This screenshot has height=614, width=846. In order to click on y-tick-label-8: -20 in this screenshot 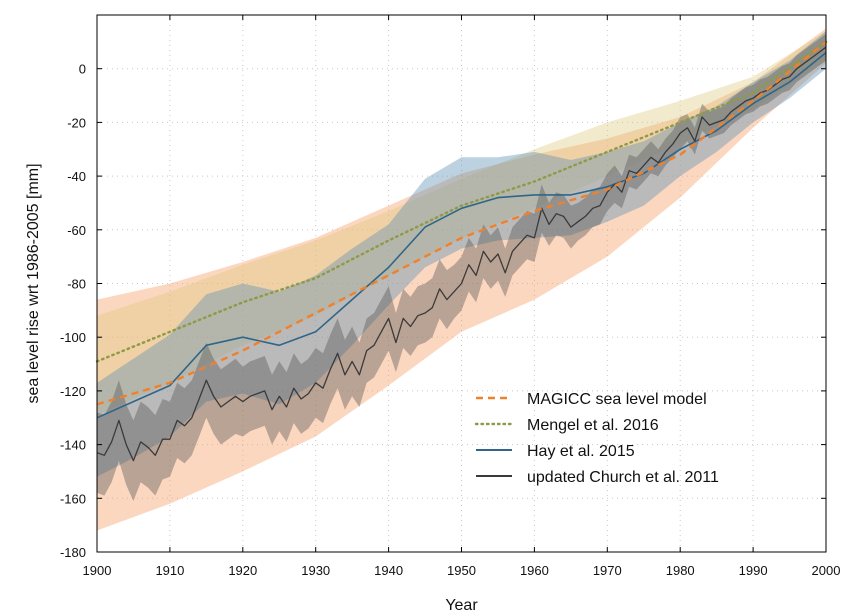, I will do `click(76, 122)`.